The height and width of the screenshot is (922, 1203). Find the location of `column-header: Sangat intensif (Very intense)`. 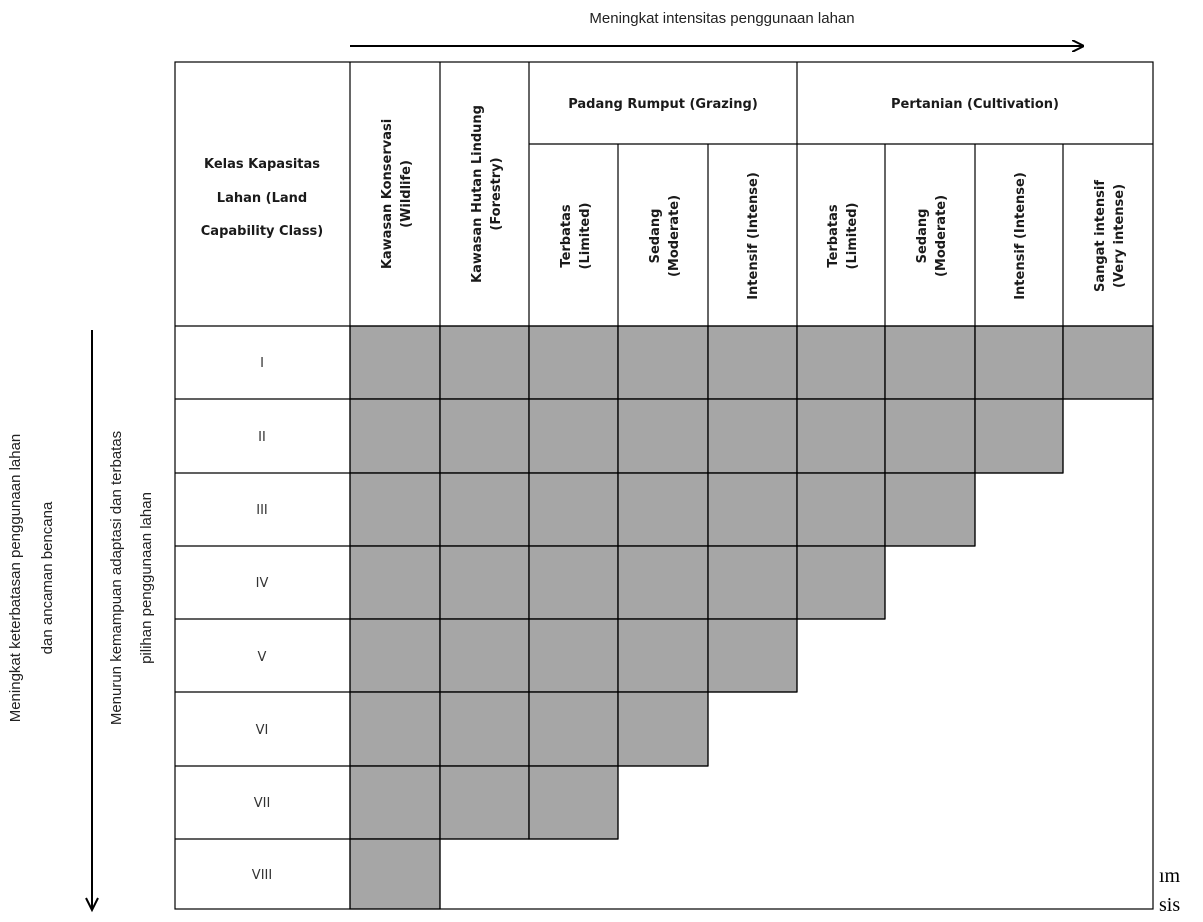

column-header: Sangat intensif (Very intense) is located at coordinates (1110, 236).